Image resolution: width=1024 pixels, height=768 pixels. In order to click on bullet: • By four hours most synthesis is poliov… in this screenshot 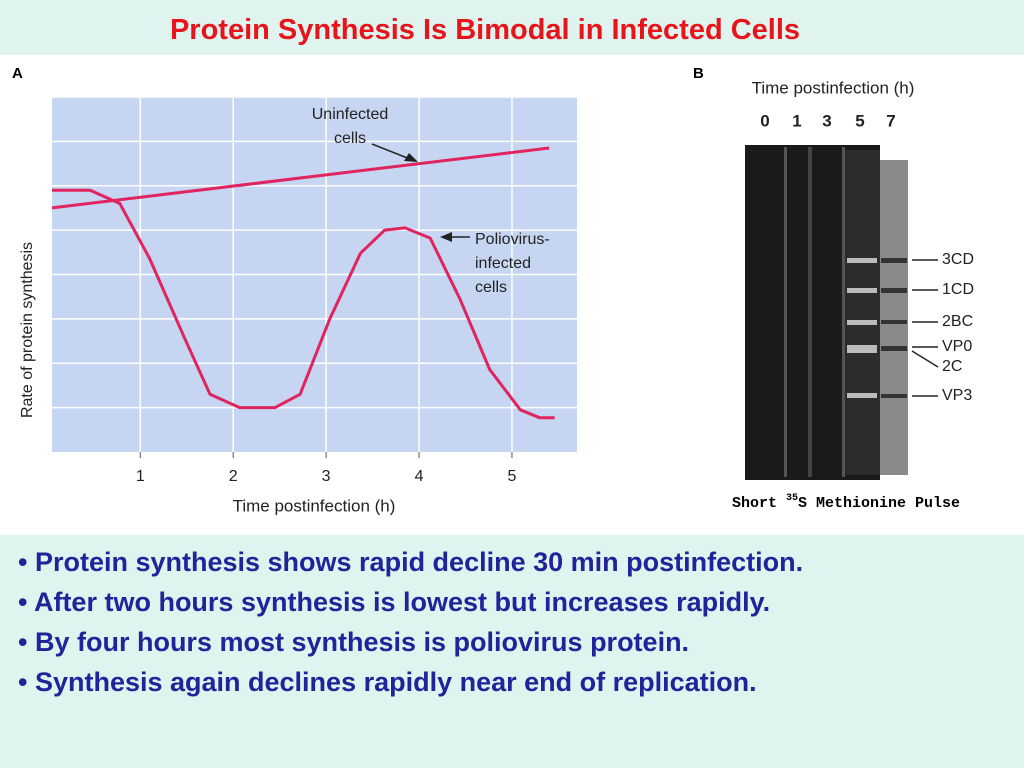, I will do `click(354, 642)`.